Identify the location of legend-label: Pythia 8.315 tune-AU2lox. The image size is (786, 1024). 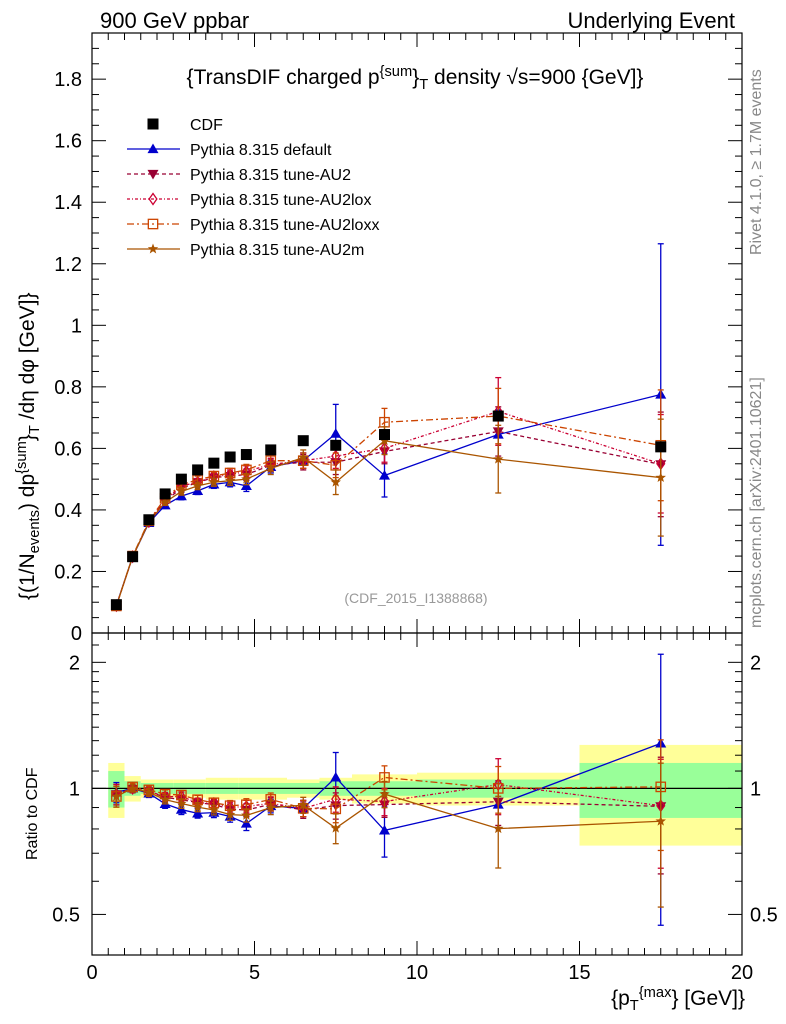
(280, 200).